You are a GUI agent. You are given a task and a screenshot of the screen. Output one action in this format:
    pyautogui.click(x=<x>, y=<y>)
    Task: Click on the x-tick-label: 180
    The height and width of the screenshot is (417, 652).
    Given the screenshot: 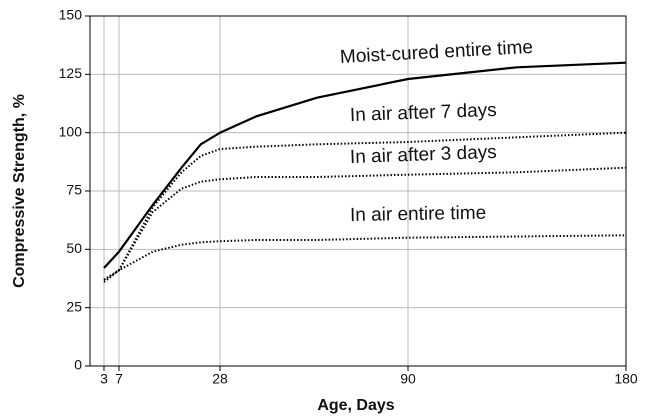 What is the action you would take?
    pyautogui.click(x=626, y=379)
    